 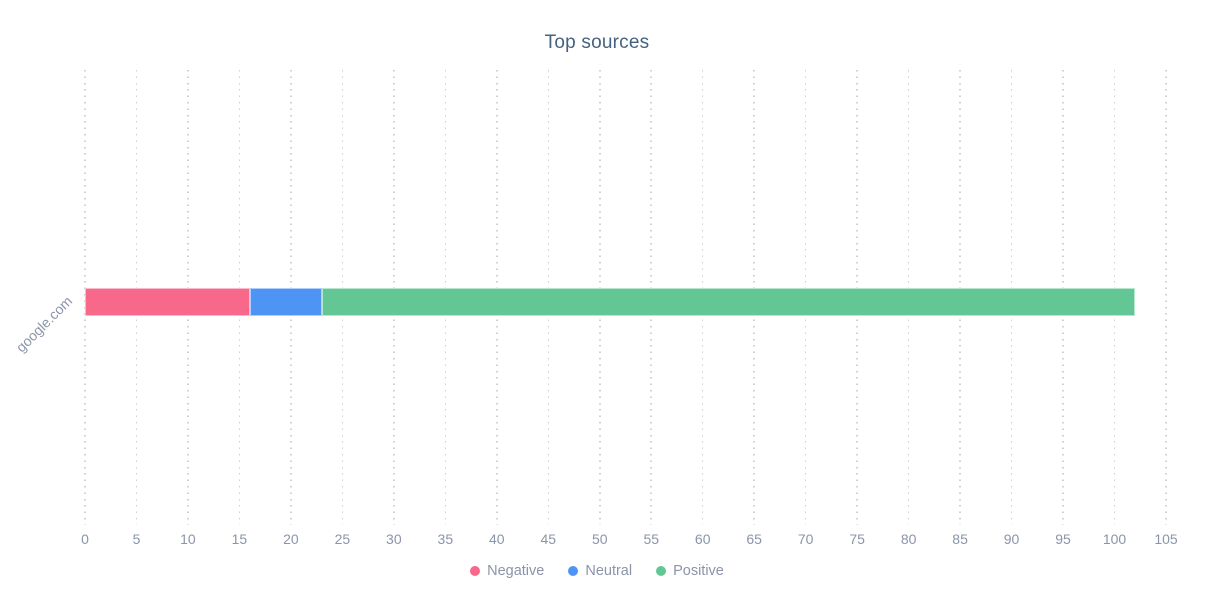 I want to click on x-tick-label: 90, so click(x=1011, y=539).